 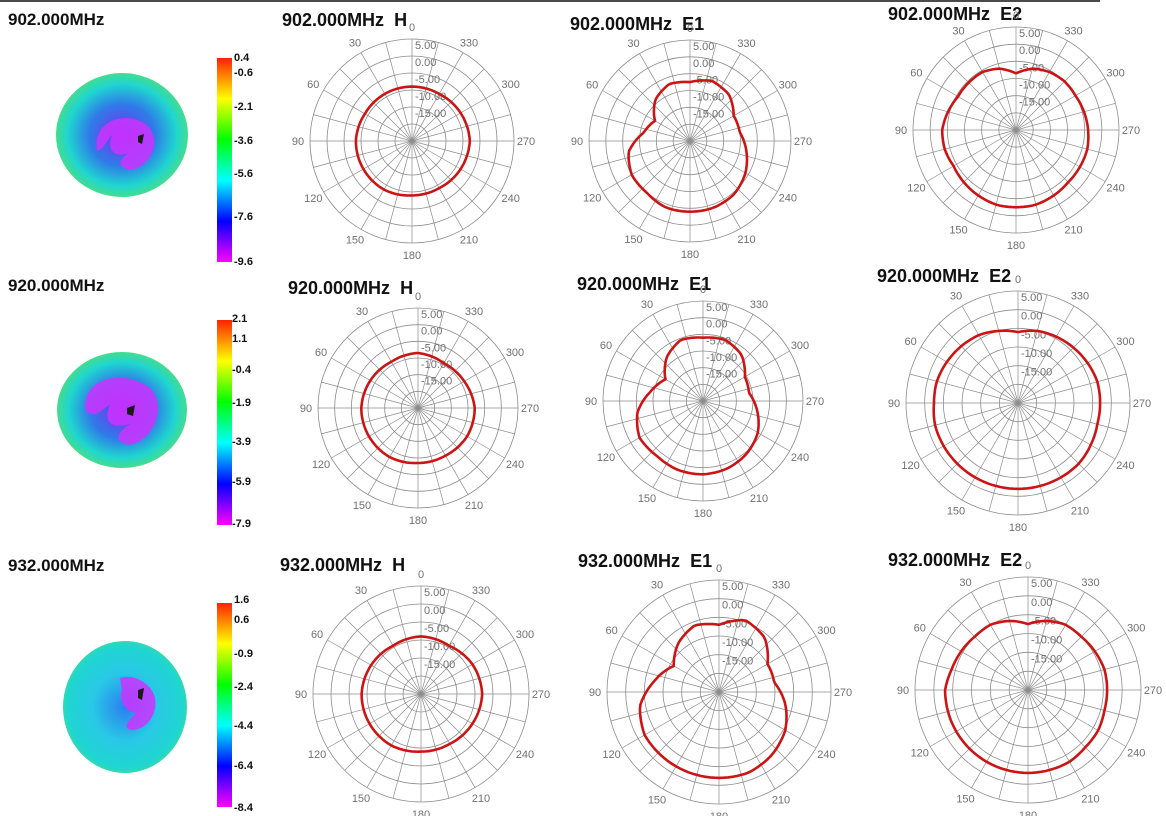 What do you see at coordinates (243, 174) in the screenshot?
I see `row-1-colorbar-tick: -5.6` at bounding box center [243, 174].